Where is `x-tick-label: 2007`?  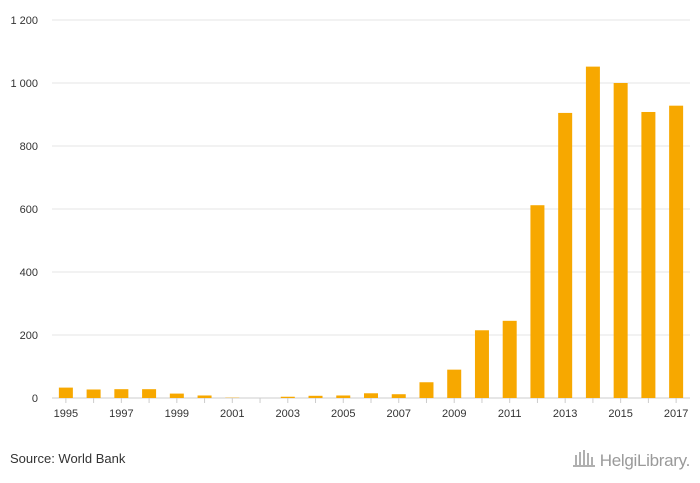 x-tick-label: 2007 is located at coordinates (398, 414).